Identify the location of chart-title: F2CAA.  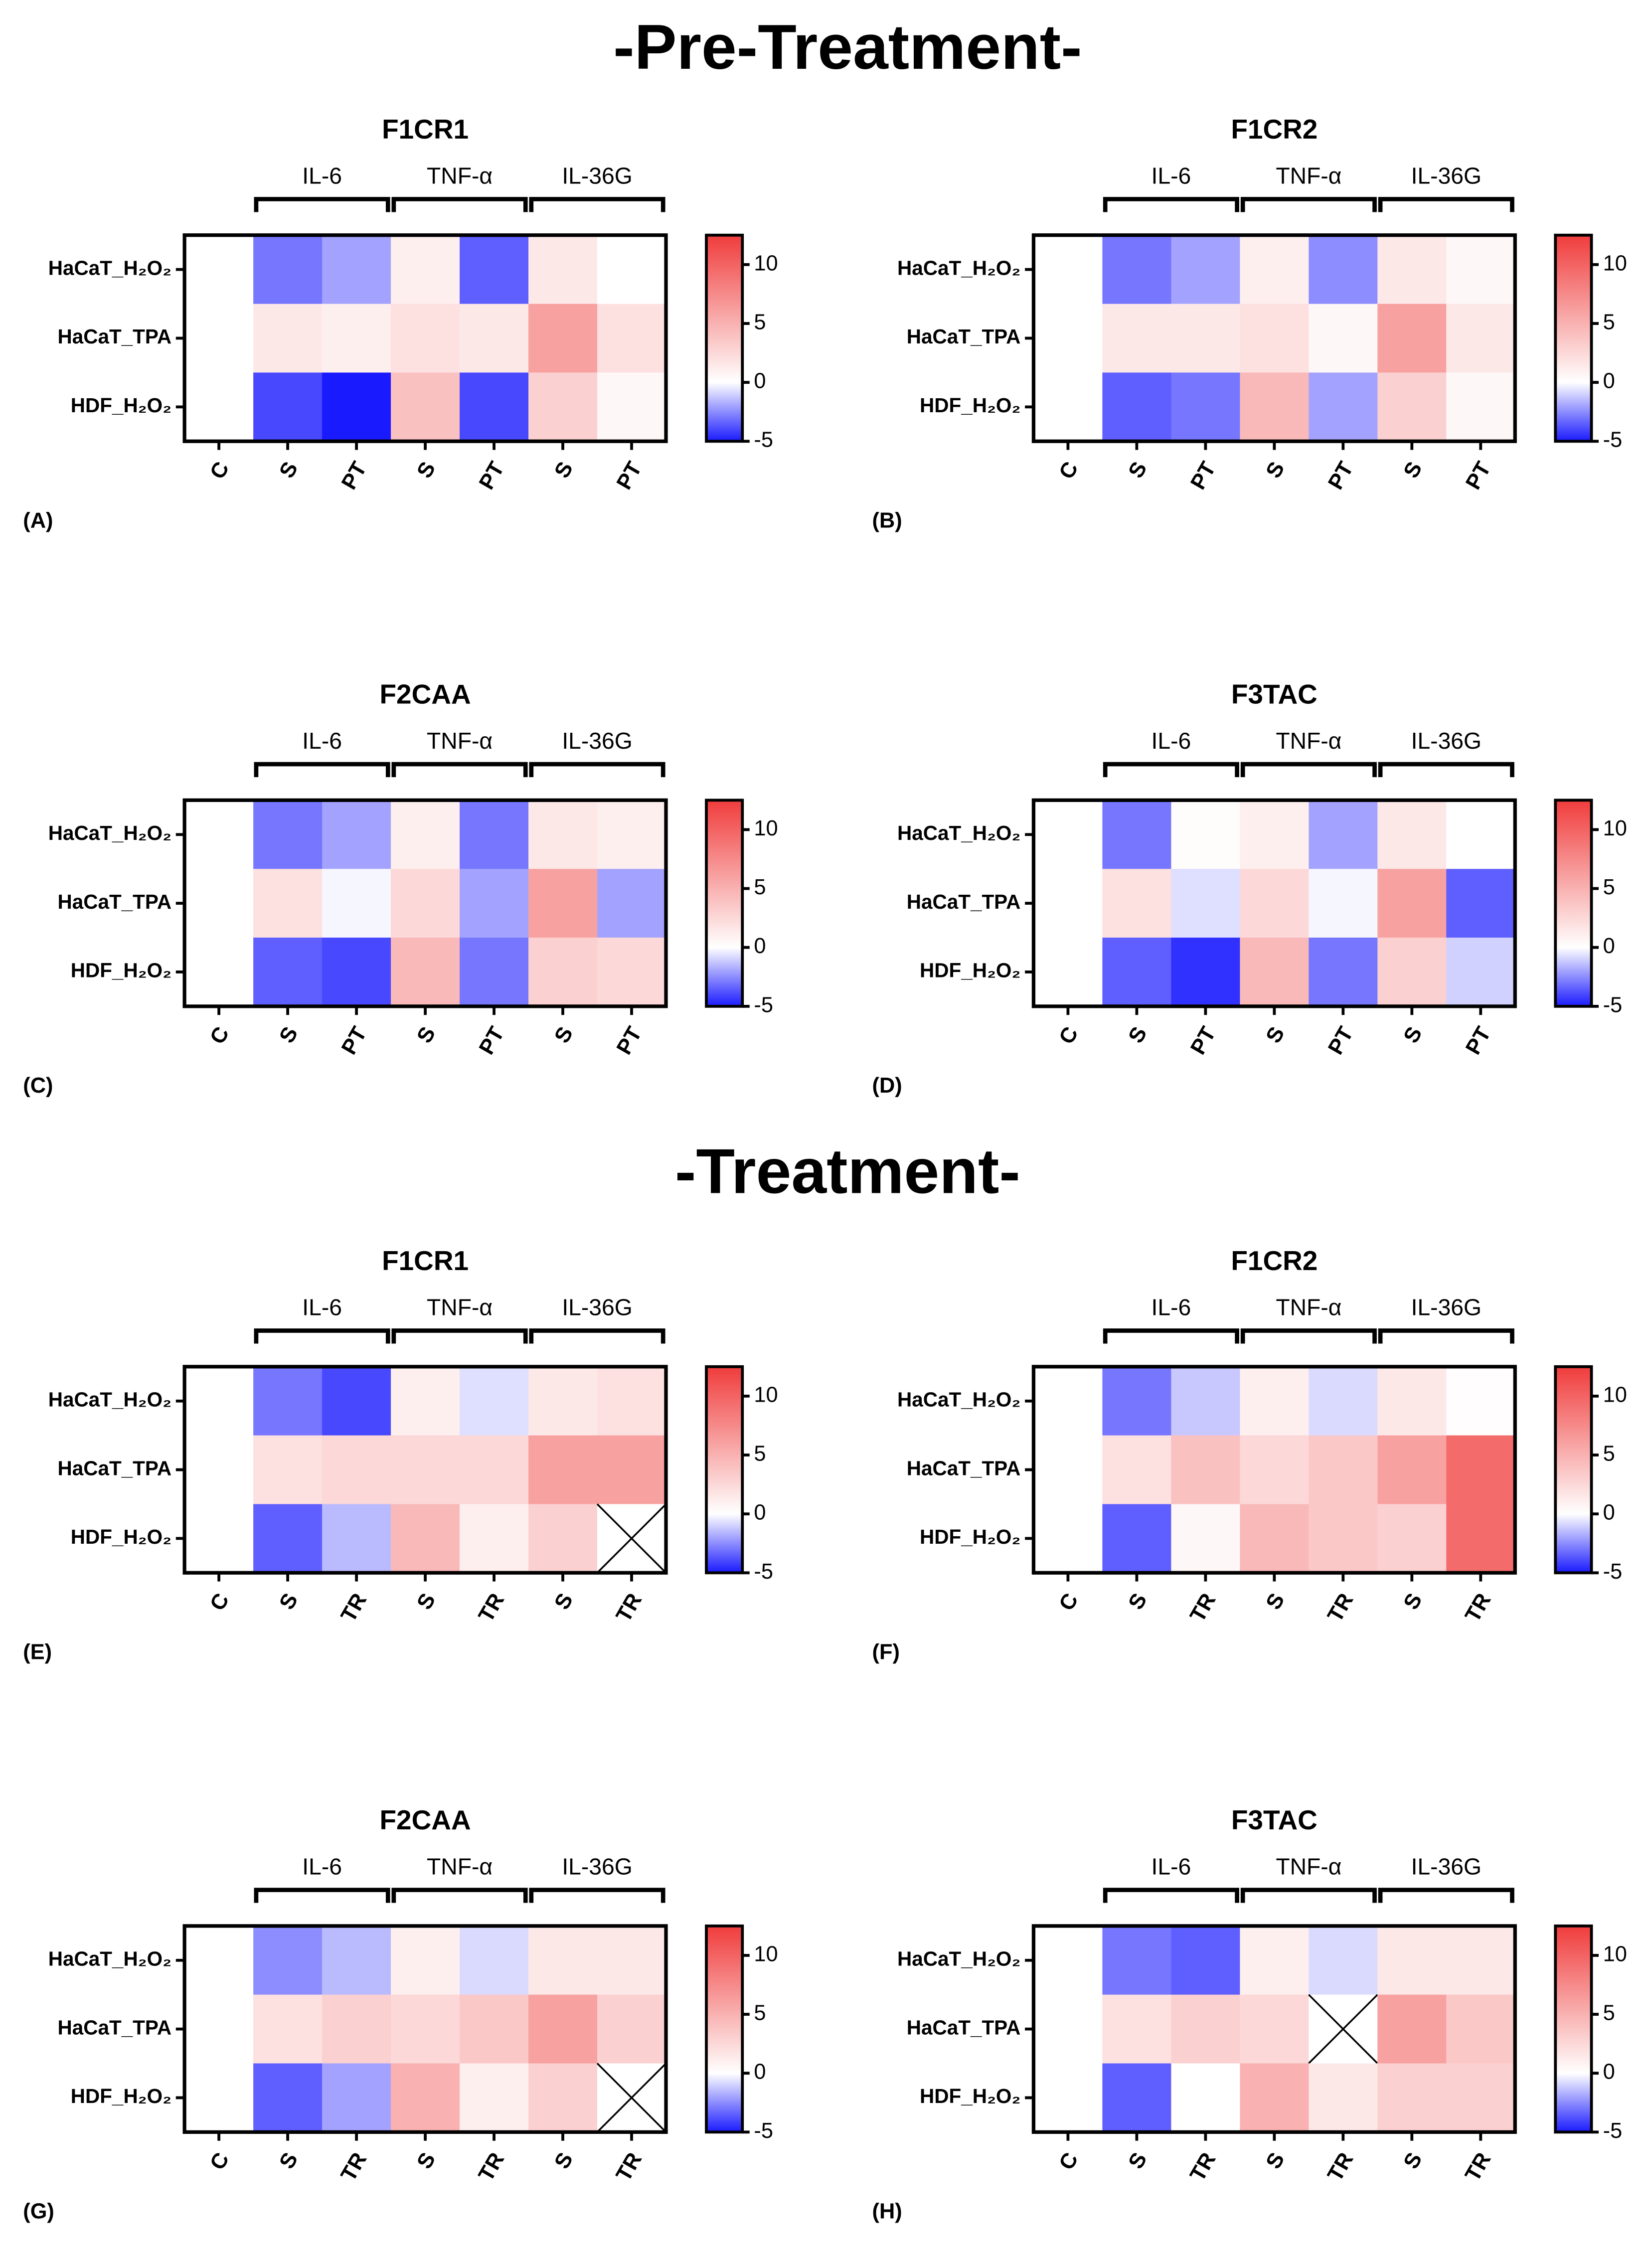
(425, 1819).